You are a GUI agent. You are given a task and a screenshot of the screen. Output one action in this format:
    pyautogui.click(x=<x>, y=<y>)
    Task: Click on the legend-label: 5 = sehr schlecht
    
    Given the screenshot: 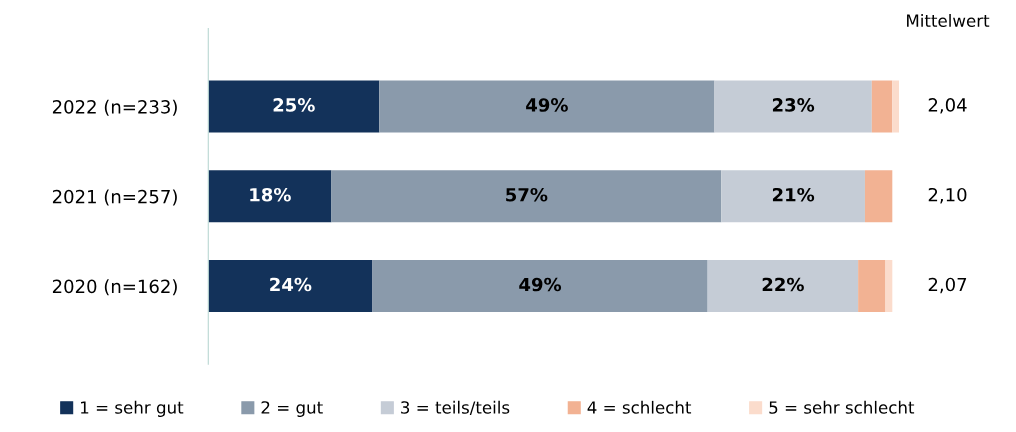 What is the action you would take?
    pyautogui.click(x=842, y=407)
    